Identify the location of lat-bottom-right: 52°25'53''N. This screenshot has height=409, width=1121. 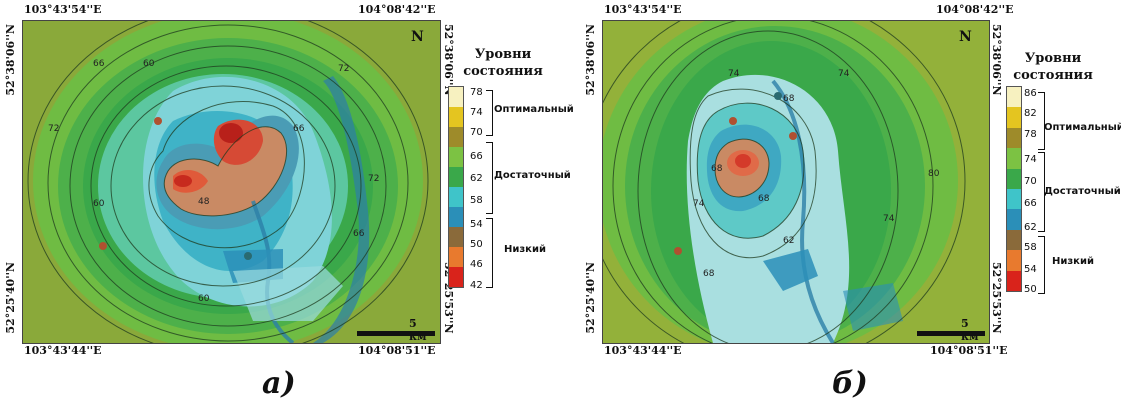
(996, 298).